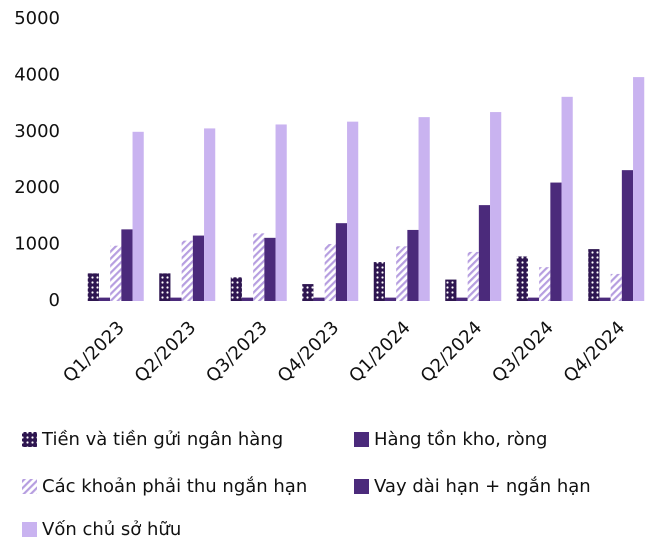 The width and height of the screenshot is (651, 543). I want to click on x-tick-label: Q4/2024, so click(595, 352).